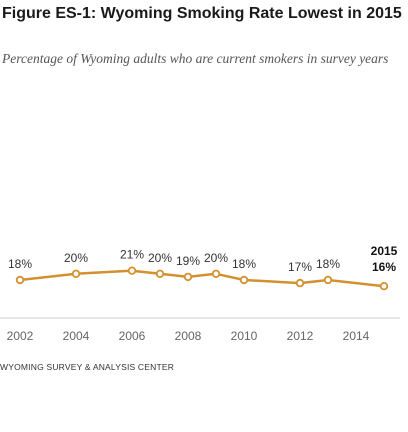  I want to click on data-label: 21%, so click(132, 255).